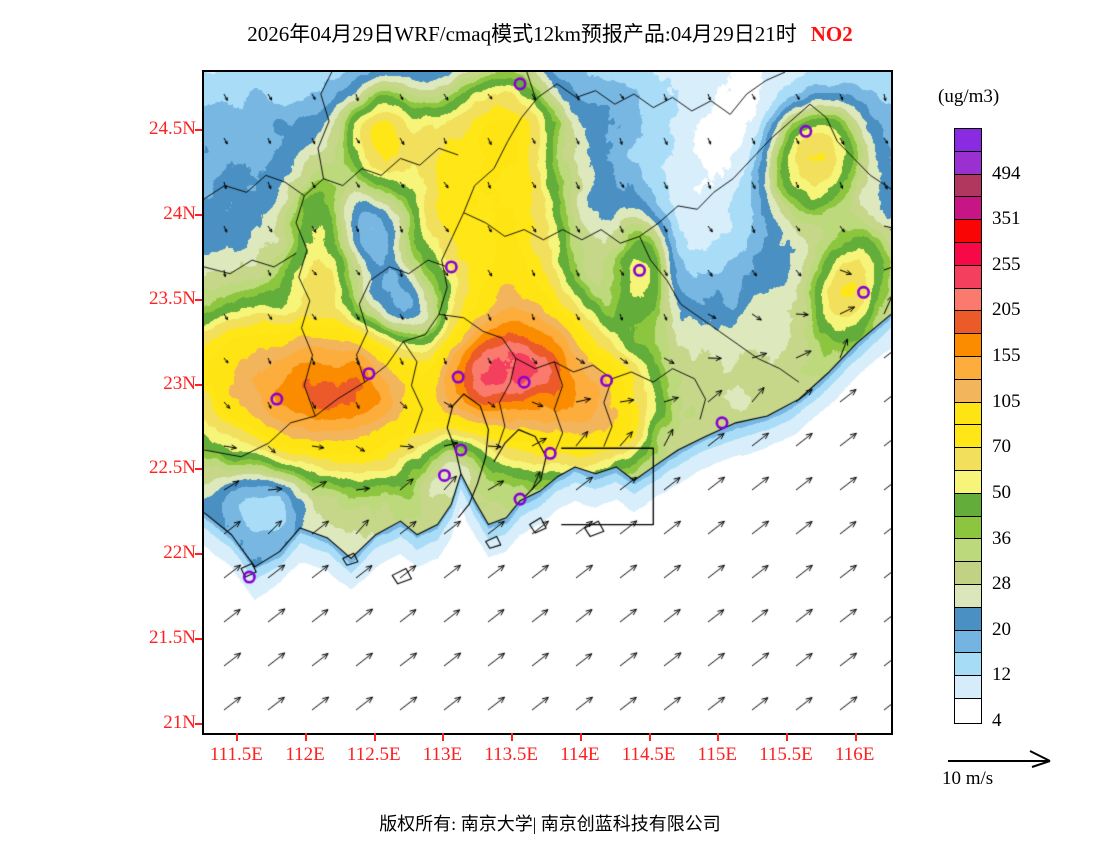 This screenshot has width=1100, height=850. I want to click on colorbar-tick-label: 4, so click(997, 720).